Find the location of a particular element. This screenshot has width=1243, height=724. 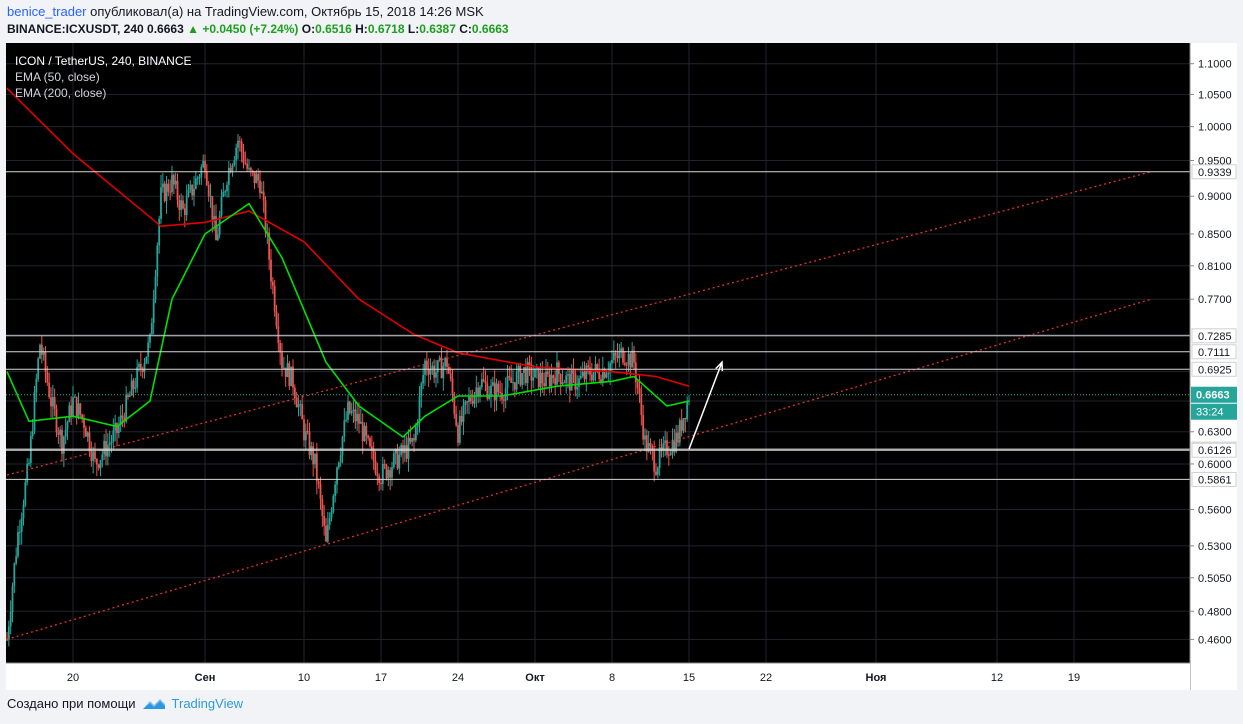

price-tag-label: 0.6925 is located at coordinates (1215, 370).